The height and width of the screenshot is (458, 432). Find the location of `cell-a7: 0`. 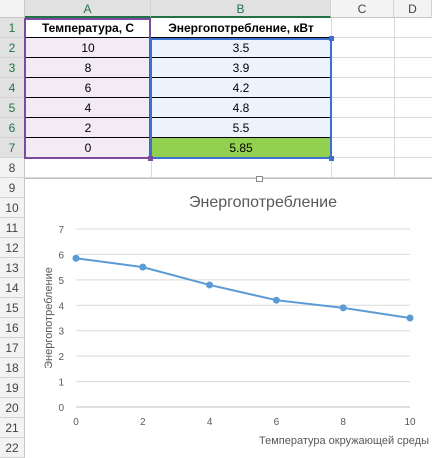

cell-a7: 0 is located at coordinates (88, 148).